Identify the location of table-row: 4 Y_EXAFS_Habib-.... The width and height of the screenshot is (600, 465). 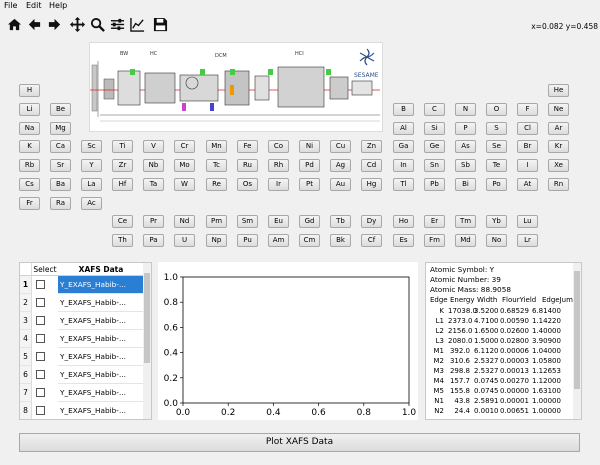
(82, 339).